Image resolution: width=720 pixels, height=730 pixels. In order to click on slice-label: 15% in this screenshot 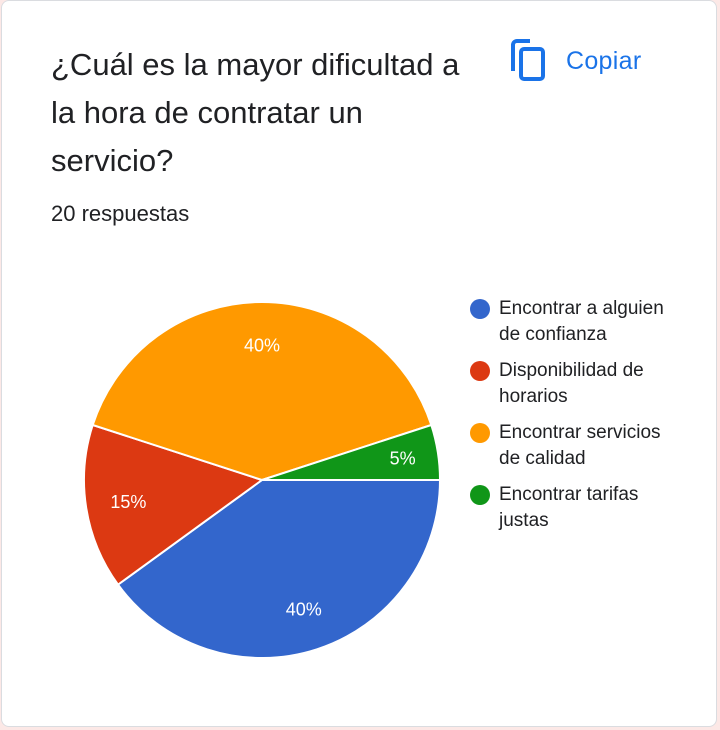, I will do `click(128, 502)`.